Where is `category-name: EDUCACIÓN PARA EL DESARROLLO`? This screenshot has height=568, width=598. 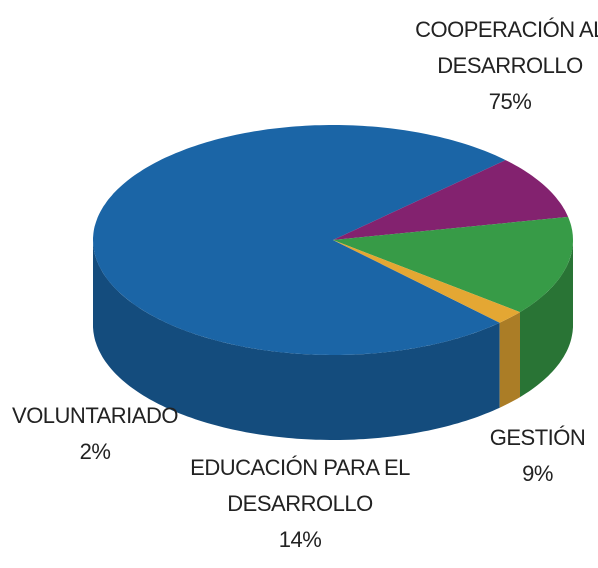
category-name: EDUCACIÓN PARA EL DESARROLLO is located at coordinates (300, 485).